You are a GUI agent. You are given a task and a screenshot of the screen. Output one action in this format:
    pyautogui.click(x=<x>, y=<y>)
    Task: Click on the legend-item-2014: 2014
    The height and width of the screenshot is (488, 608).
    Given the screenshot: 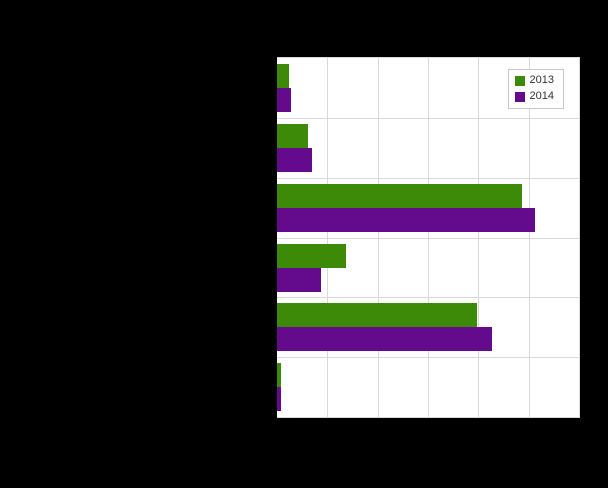 What is the action you would take?
    pyautogui.click(x=534, y=96)
    